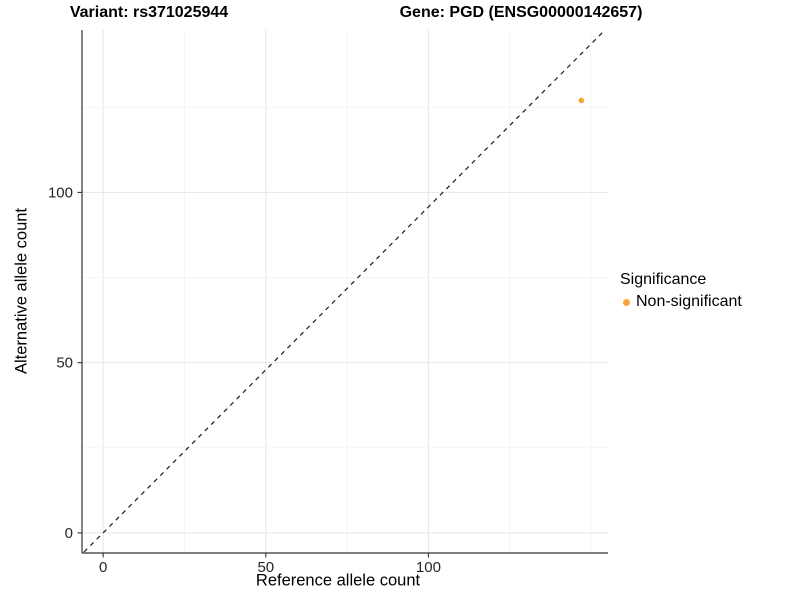 The image size is (800, 600). I want to click on x-tick-label: 50, so click(265, 567).